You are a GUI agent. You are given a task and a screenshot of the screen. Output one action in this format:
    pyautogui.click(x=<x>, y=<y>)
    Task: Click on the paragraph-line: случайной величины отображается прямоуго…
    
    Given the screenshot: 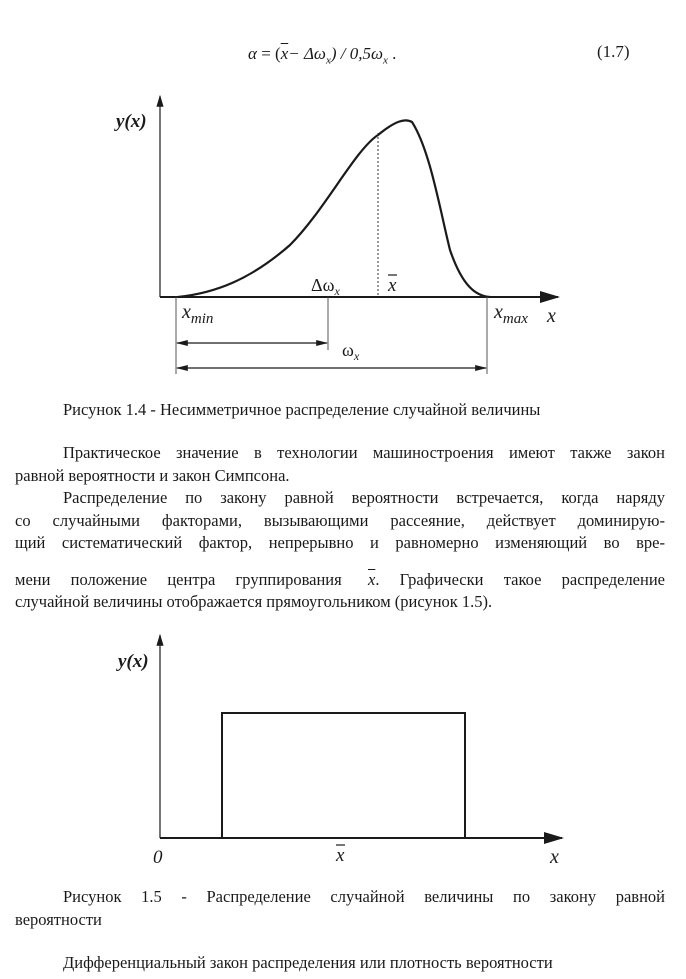 What is the action you would take?
    pyautogui.click(x=254, y=601)
    